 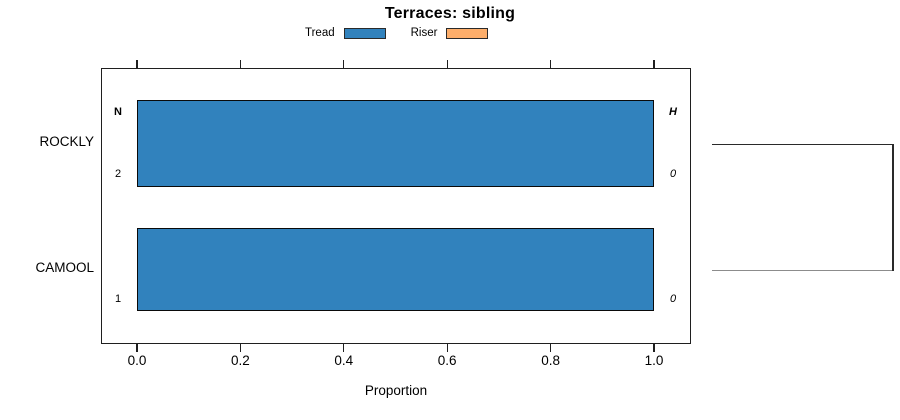 I want to click on x-axis-label: Proportion, so click(x=396, y=390).